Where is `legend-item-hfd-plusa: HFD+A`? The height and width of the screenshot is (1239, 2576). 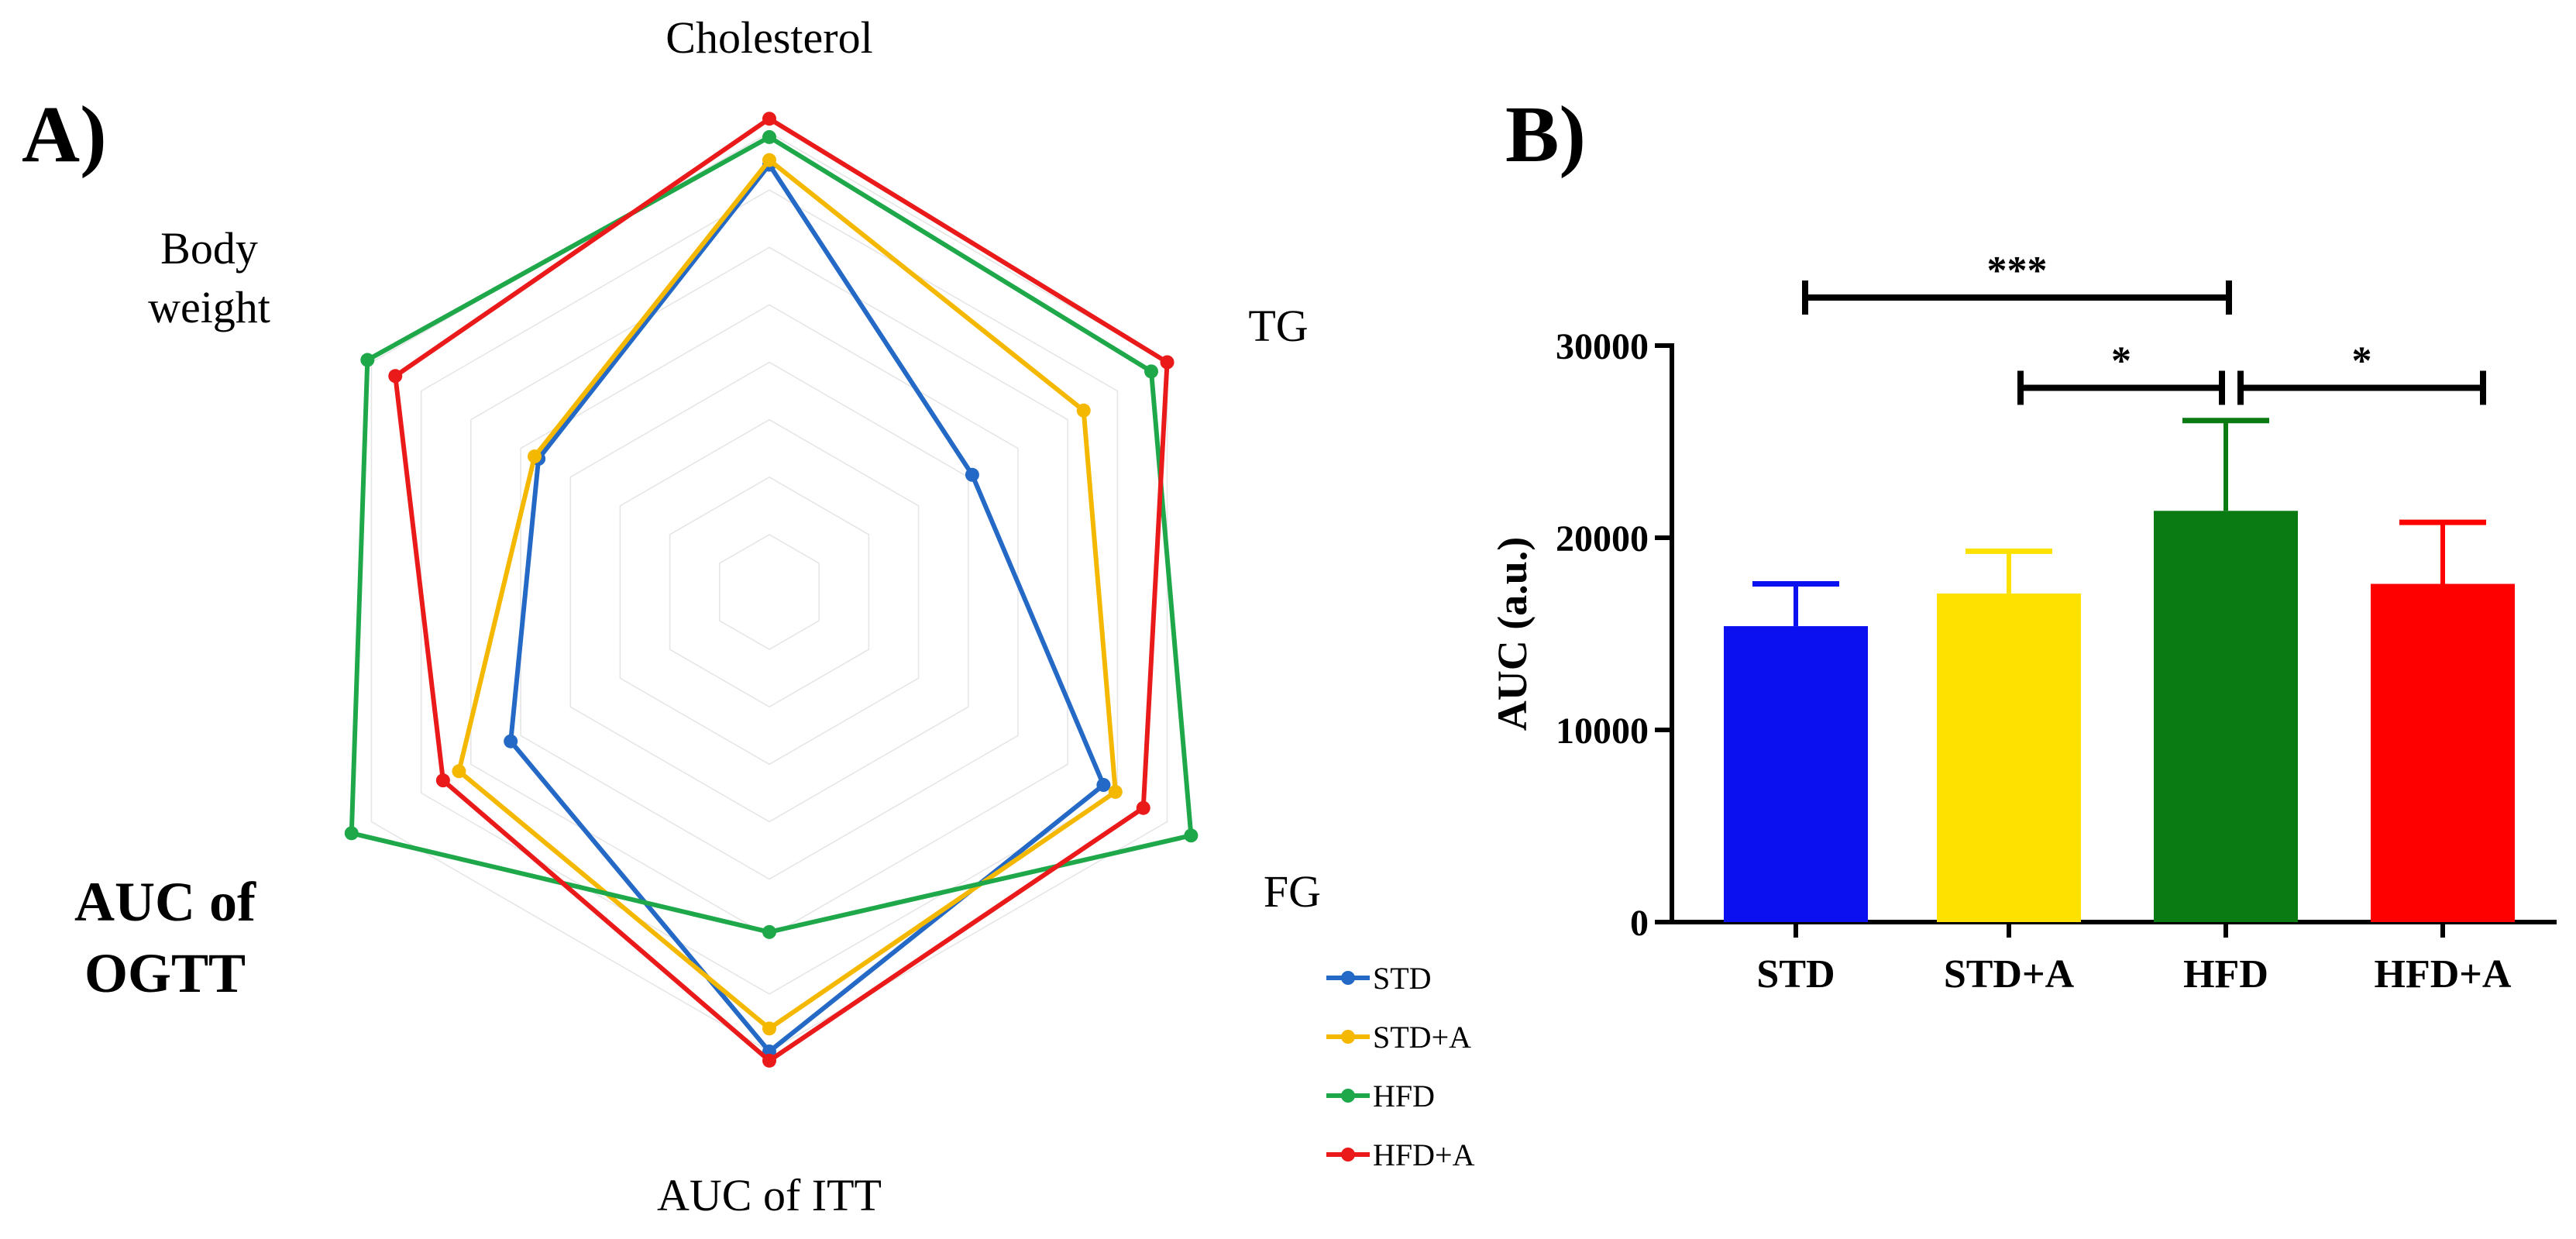 legend-item-hfd-plusa: HFD+A is located at coordinates (1400, 1154).